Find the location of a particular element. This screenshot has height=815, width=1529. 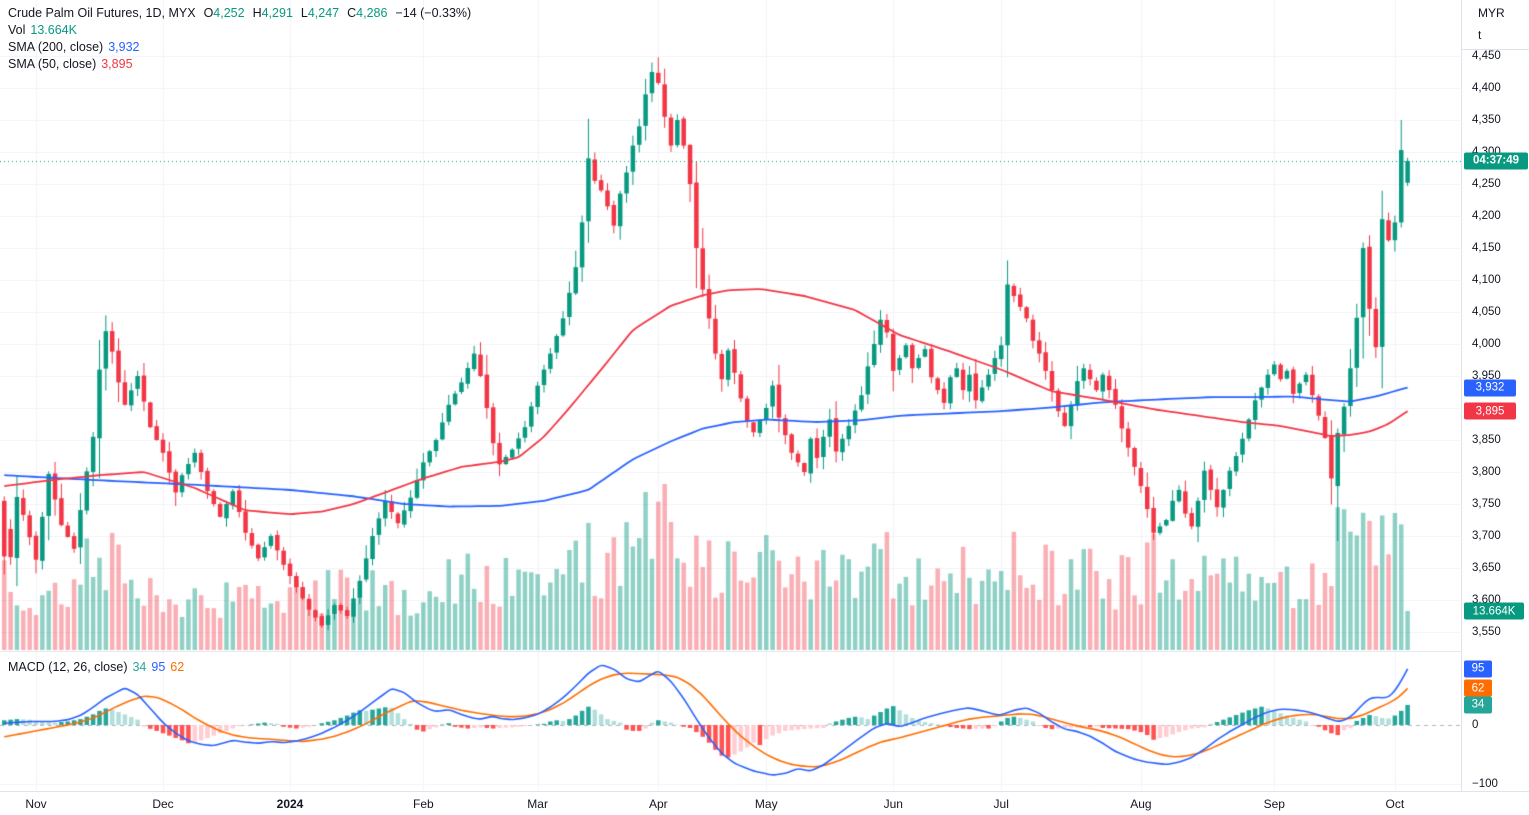

time-axis-label: Apr is located at coordinates (658, 804).